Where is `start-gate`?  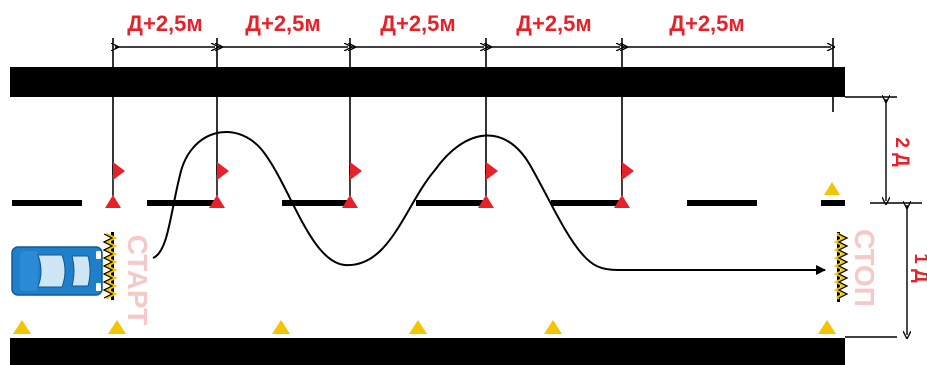 start-gate is located at coordinates (110, 266).